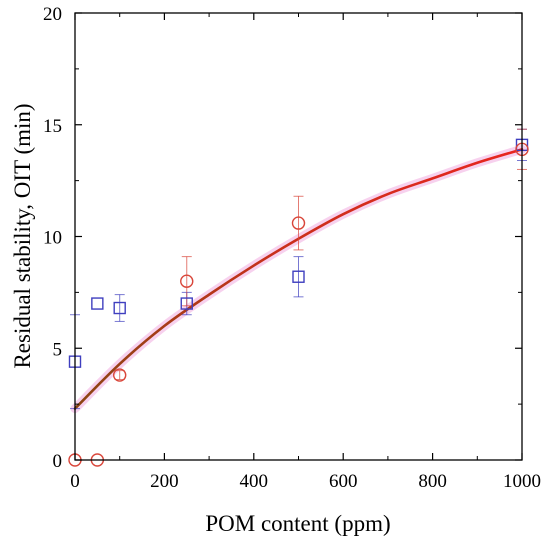  I want to click on x-tick-label: 400, so click(254, 481).